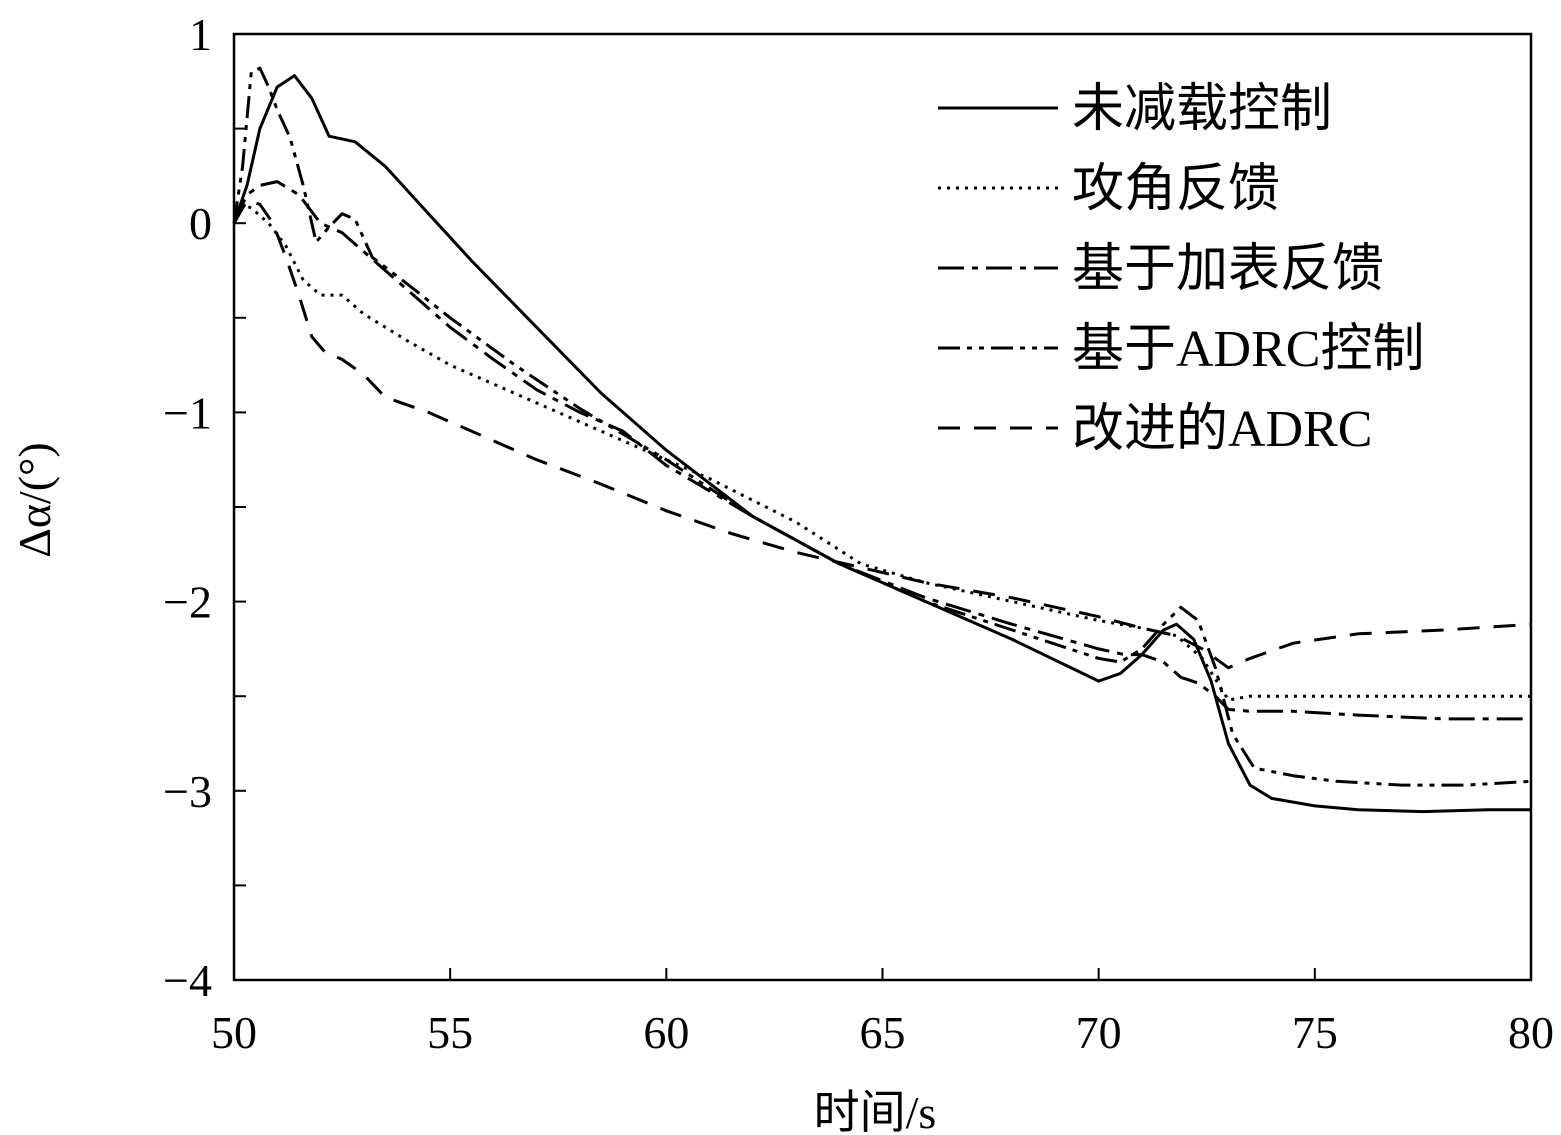  What do you see at coordinates (1531, 1032) in the screenshot?
I see `x-tick-label: 80` at bounding box center [1531, 1032].